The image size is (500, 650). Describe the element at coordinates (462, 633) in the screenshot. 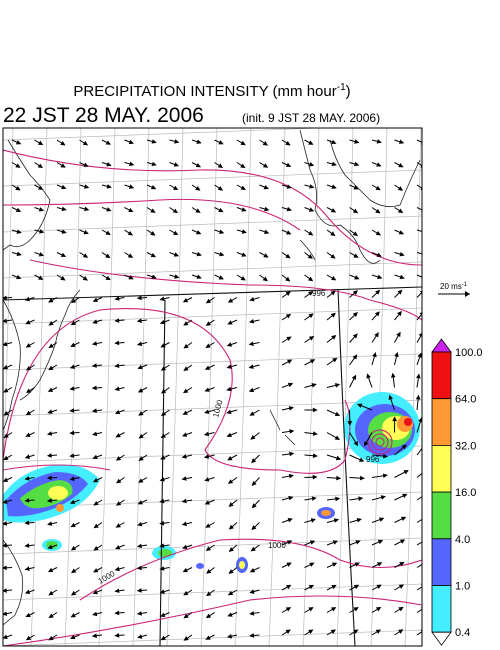

I see `colorbar-label: 0.4` at that location.